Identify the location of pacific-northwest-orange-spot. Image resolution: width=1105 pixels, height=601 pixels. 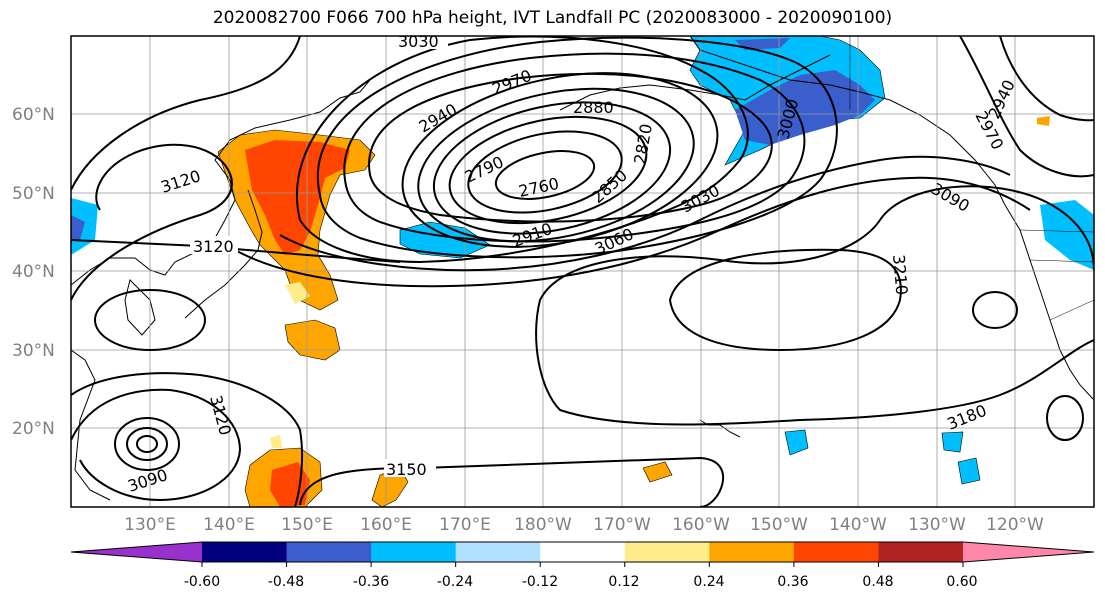
(1043, 121).